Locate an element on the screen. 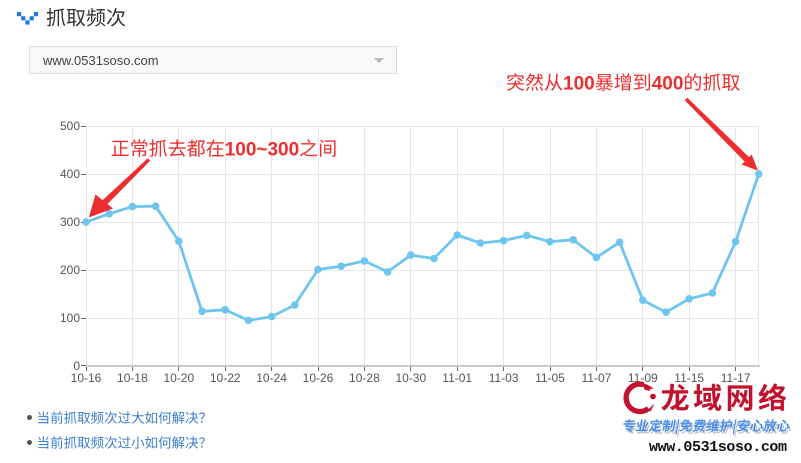  svg-text: 100~300 is located at coordinates (262, 149).